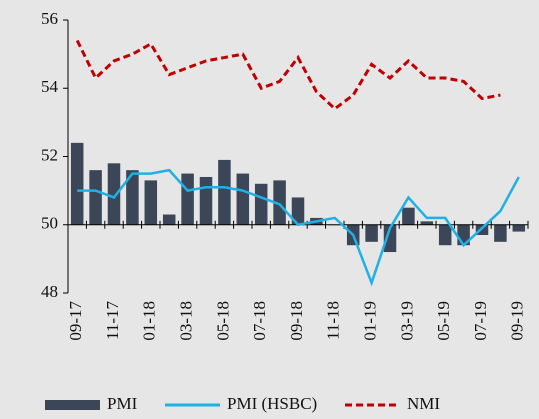 The image size is (539, 419). I want to click on x-tick-label: 09-19, so click(517, 321).